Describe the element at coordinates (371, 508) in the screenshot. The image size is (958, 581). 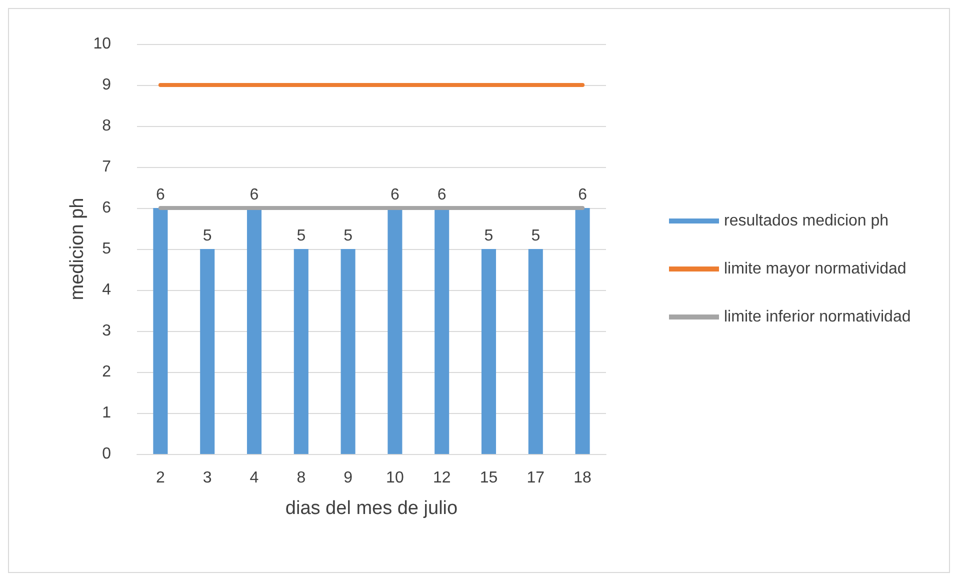
I see `x-axis-title: dias del mes de julio` at that location.